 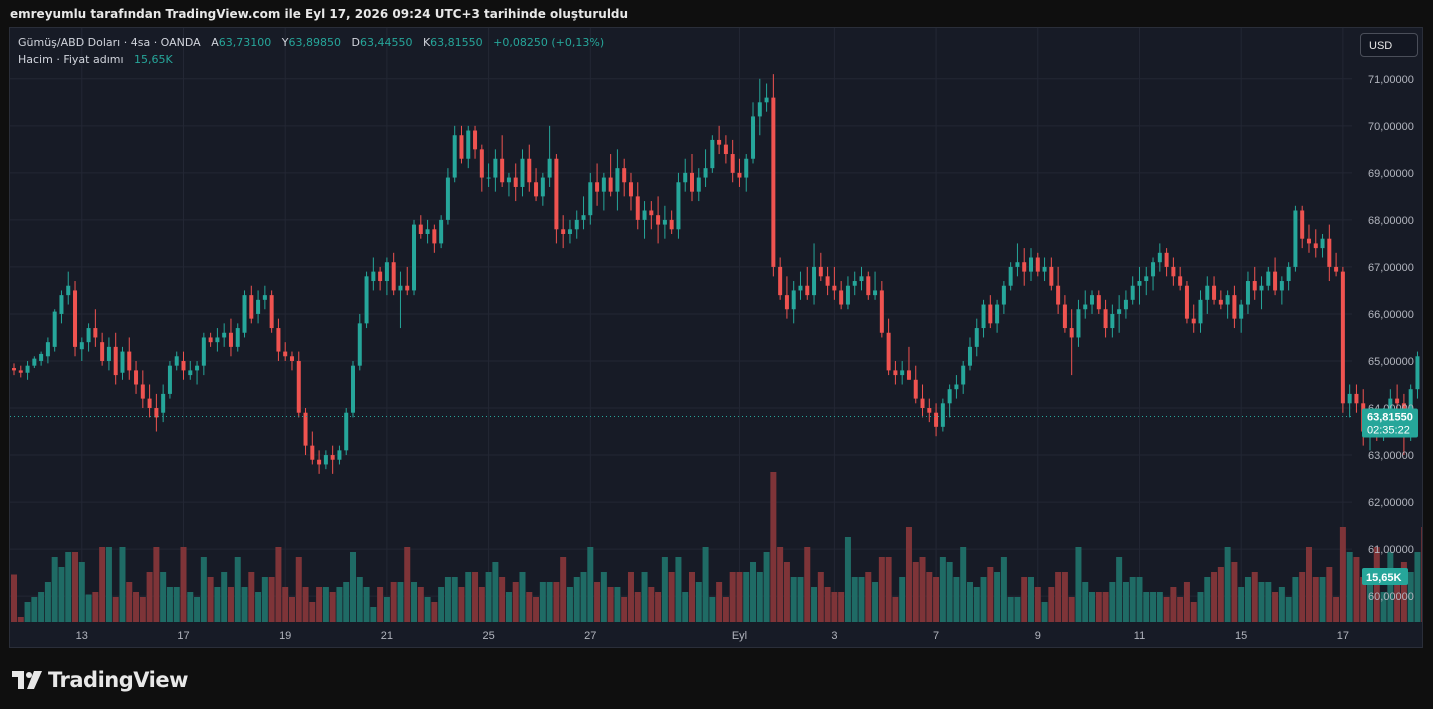 I want to click on volume-legend: Hacim · Fiyat adımı 15,65K, so click(x=95, y=59).